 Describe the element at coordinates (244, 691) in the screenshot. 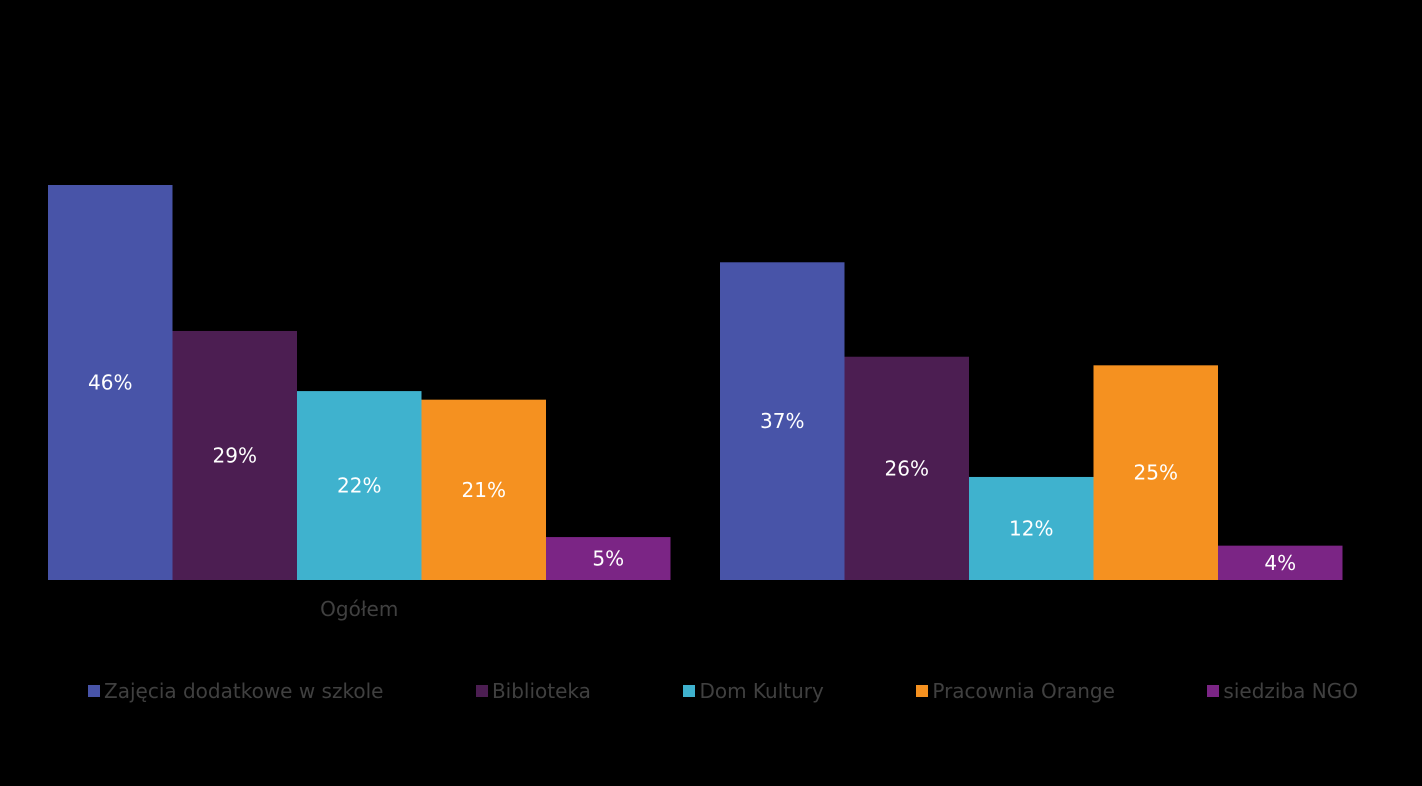

I see `legend-label-0: Zajęcia dodatkowe w szkole` at that location.